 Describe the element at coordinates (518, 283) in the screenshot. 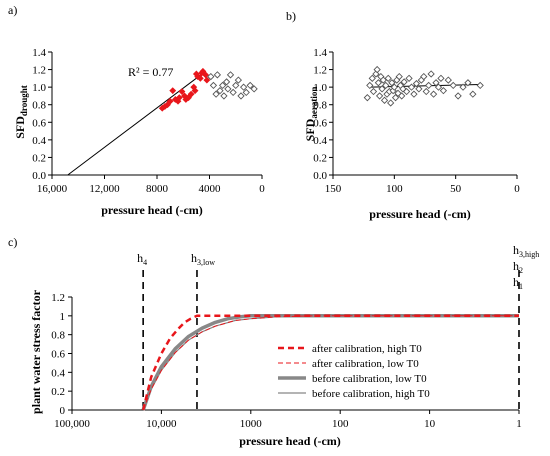

I see `threshold-label: h1` at that location.